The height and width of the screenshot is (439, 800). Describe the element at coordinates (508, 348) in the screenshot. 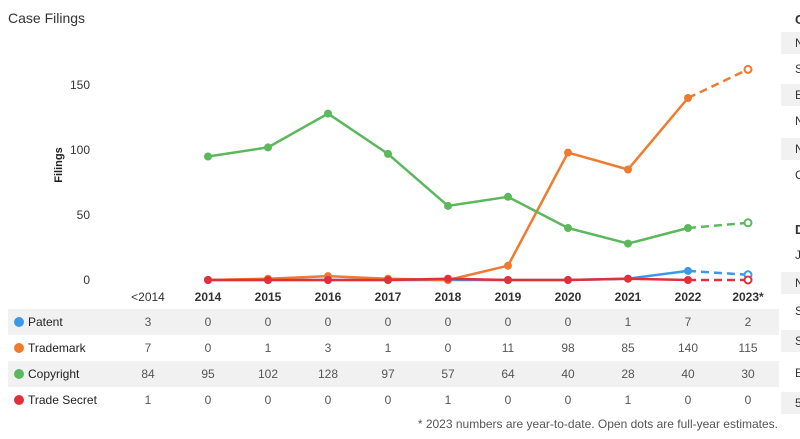

I see `table-cell: 11` at that location.